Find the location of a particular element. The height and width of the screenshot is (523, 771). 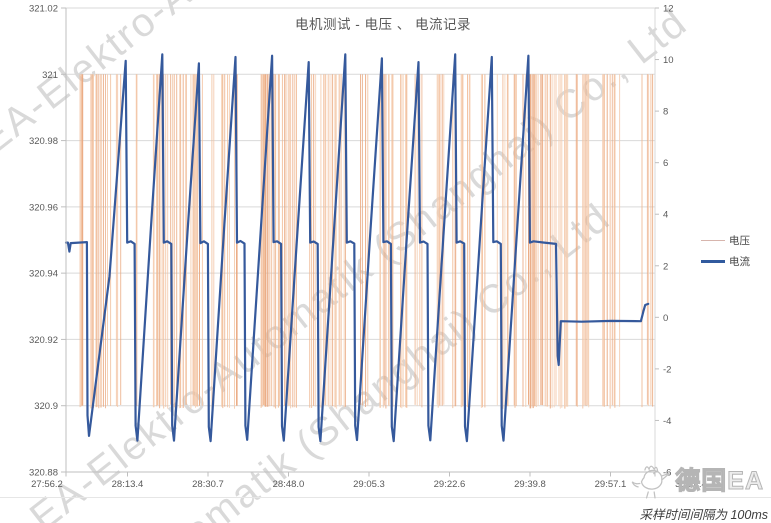

x-axis-label: 28:48.0 is located at coordinates (289, 484).